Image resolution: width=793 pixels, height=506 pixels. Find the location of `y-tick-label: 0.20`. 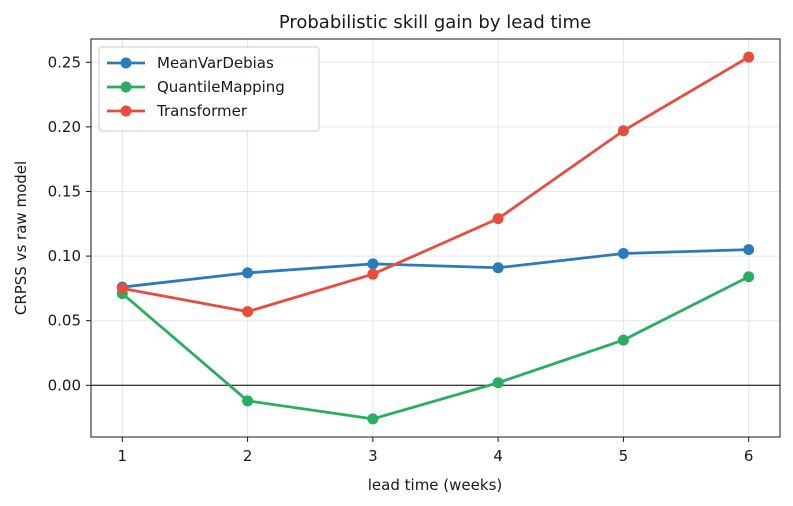

y-tick-label: 0.20 is located at coordinates (64, 127).